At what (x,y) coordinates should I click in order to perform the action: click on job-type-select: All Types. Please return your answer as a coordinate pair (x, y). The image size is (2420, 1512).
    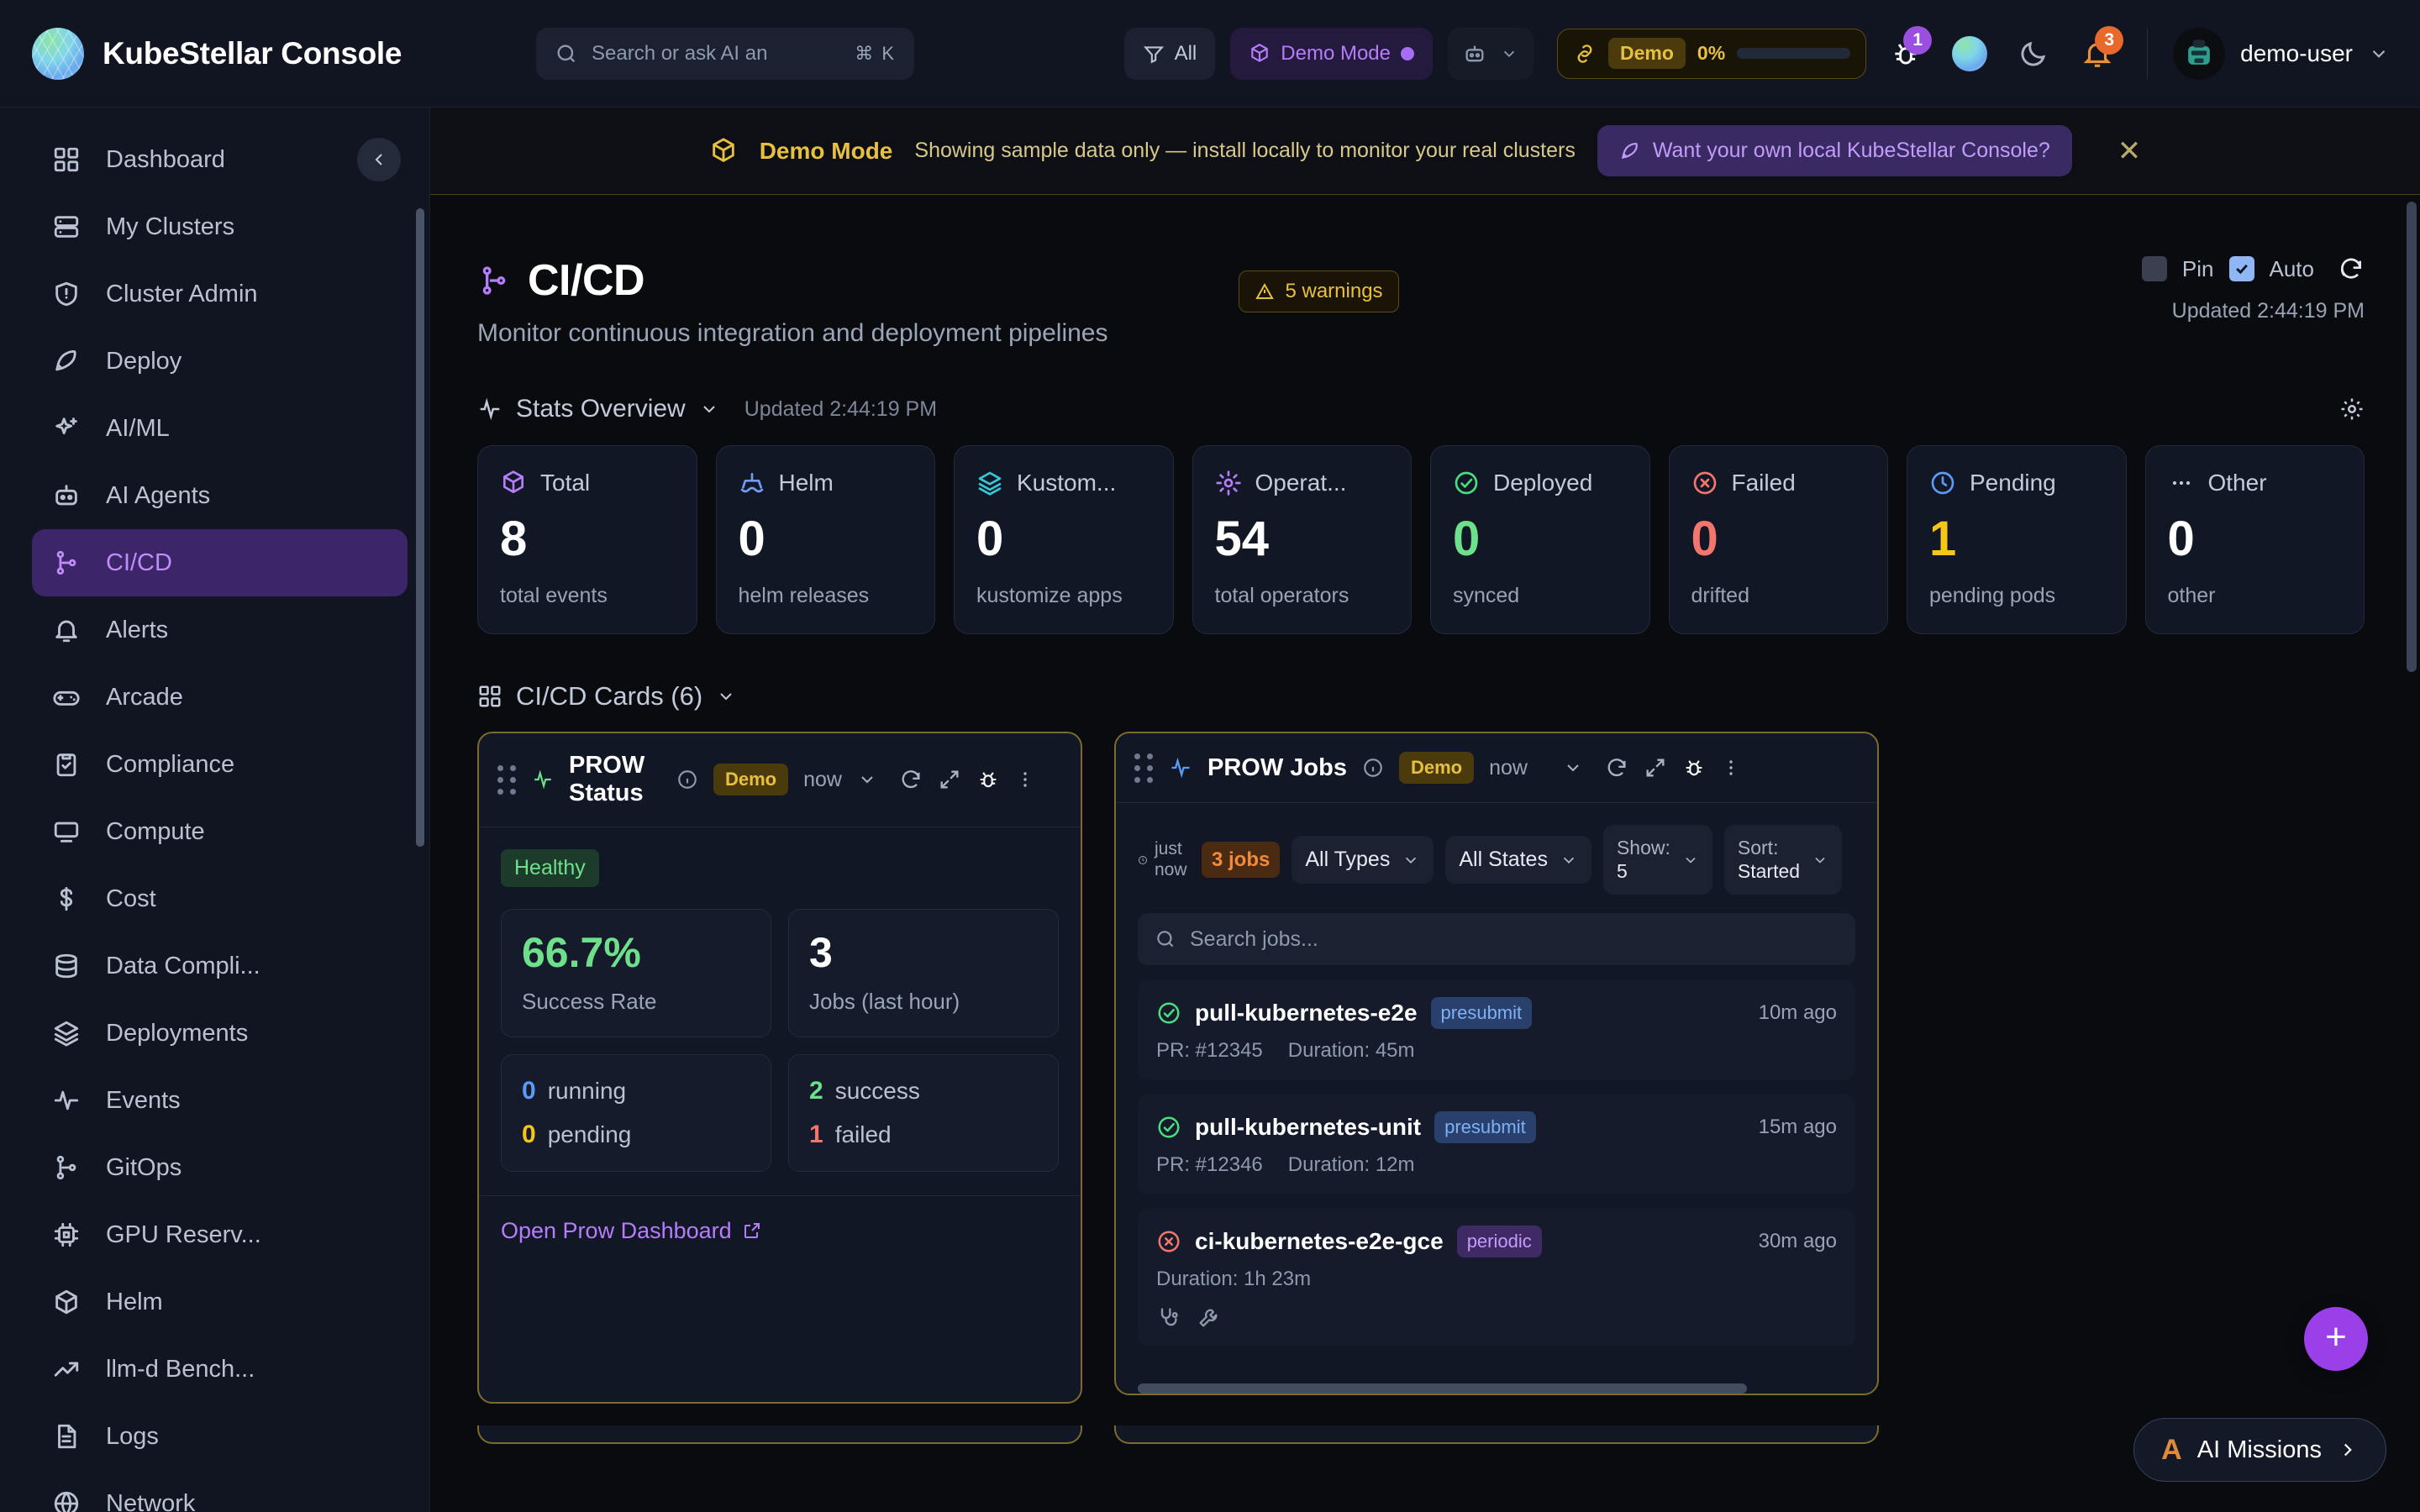
    Looking at the image, I should click on (1363, 860).